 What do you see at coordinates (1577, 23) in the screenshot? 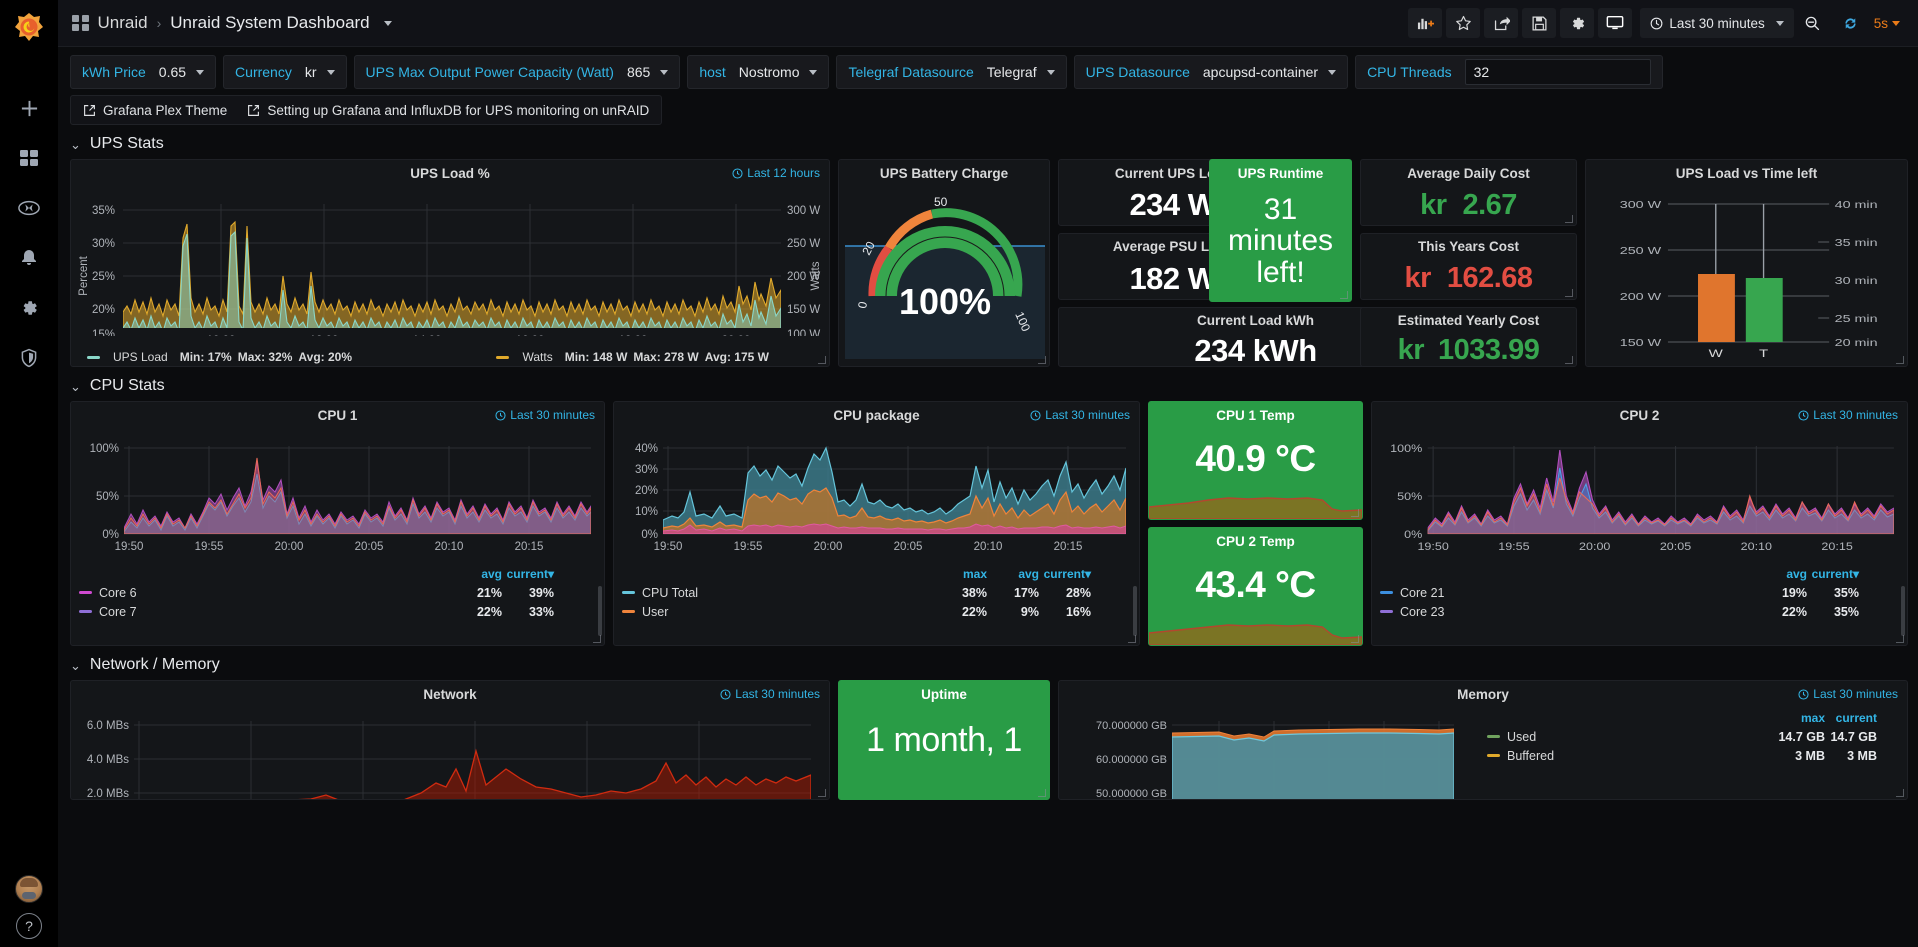
I see `dashboard-settings-button` at bounding box center [1577, 23].